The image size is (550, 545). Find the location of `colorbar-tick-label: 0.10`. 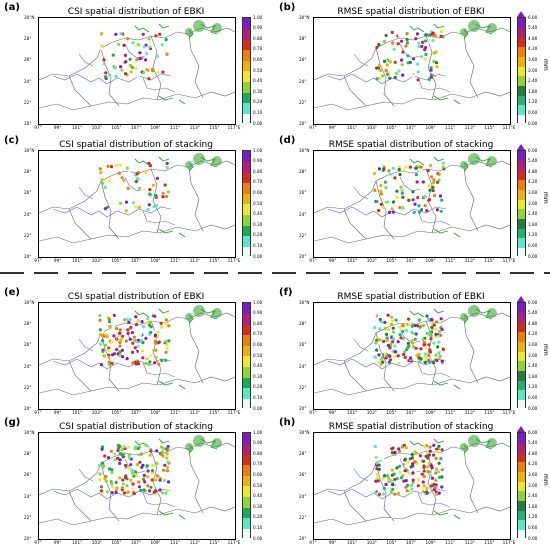

colorbar-tick-label: 0.10 is located at coordinates (258, 112).